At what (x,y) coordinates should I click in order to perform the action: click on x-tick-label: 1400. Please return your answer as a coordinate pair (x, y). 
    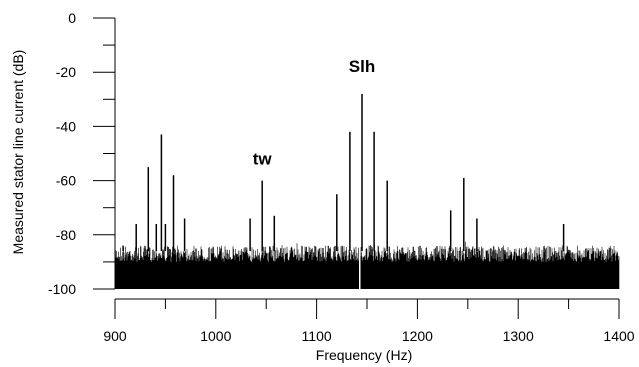
    Looking at the image, I should click on (618, 336).